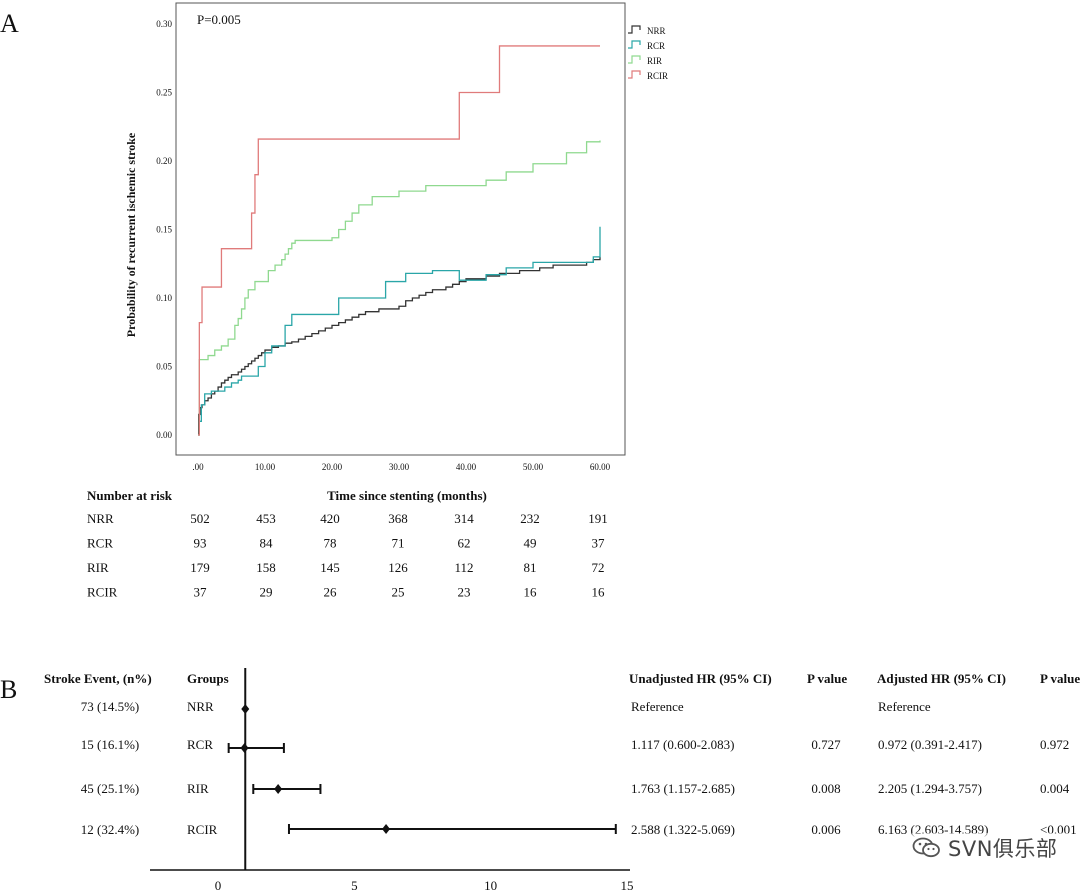  I want to click on legend-swatch-nrr, so click(634, 29).